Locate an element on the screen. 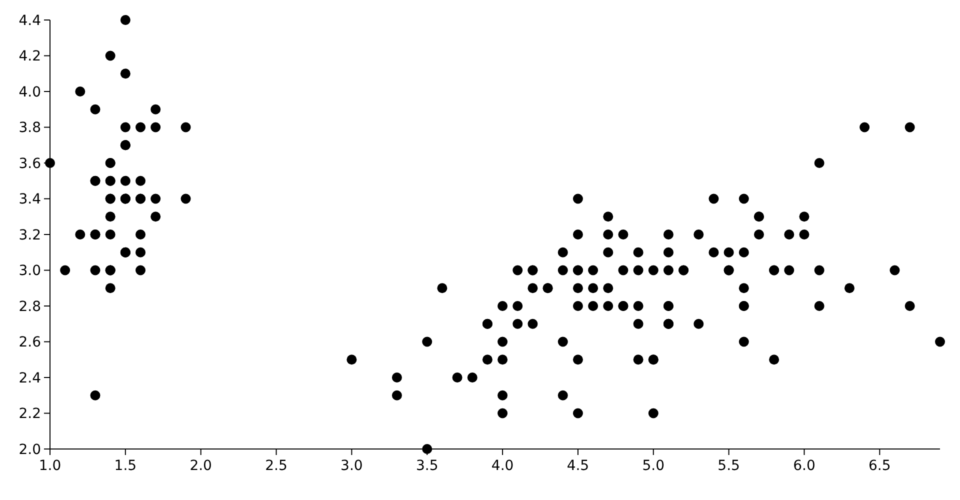 Image resolution: width=960 pixels, height=500 pixels. y-tick-label: 4.4 is located at coordinates (30, 20).